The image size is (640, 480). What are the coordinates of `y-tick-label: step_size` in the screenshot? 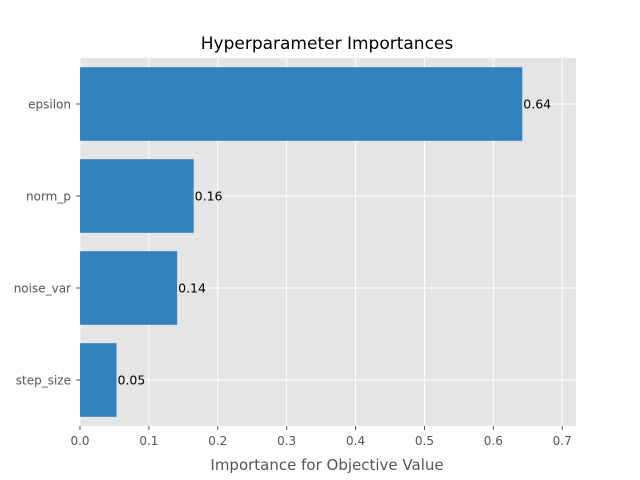 It's located at (43, 381).